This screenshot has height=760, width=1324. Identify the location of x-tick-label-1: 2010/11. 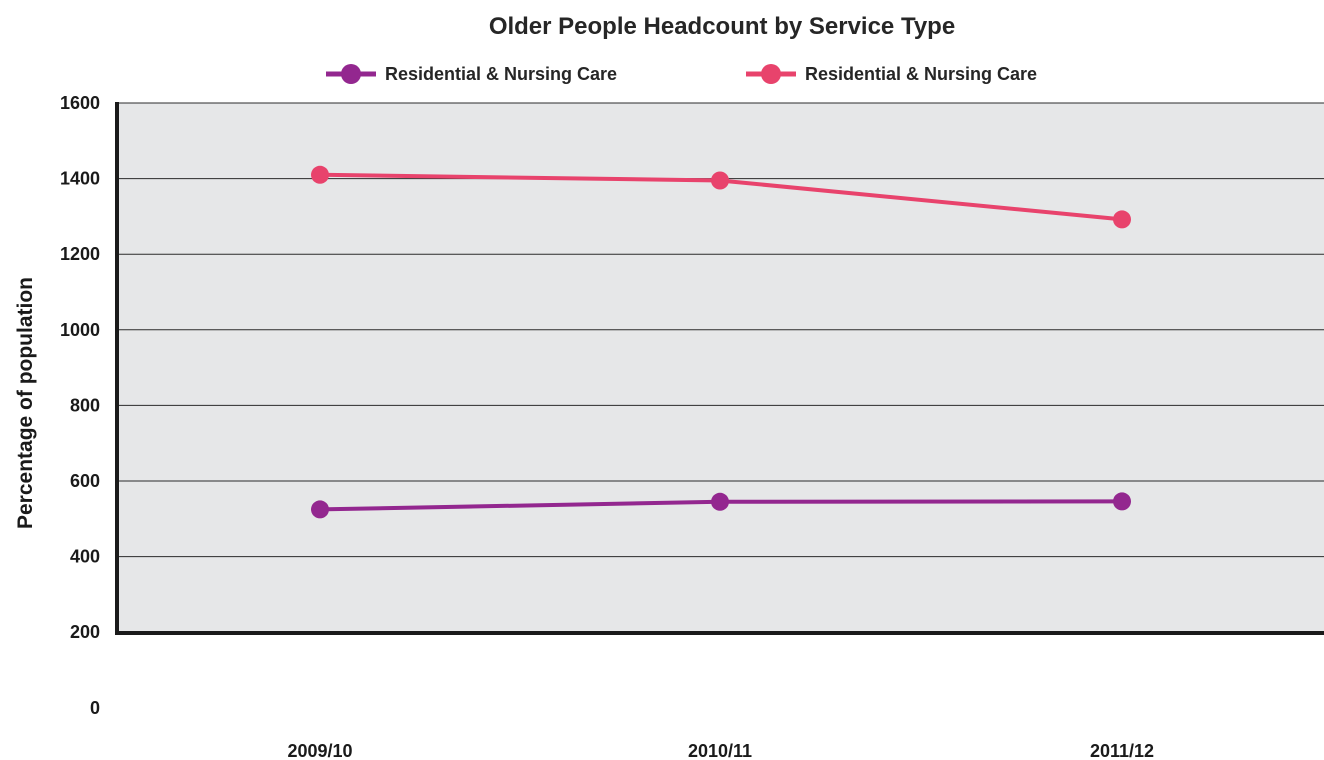
(720, 750).